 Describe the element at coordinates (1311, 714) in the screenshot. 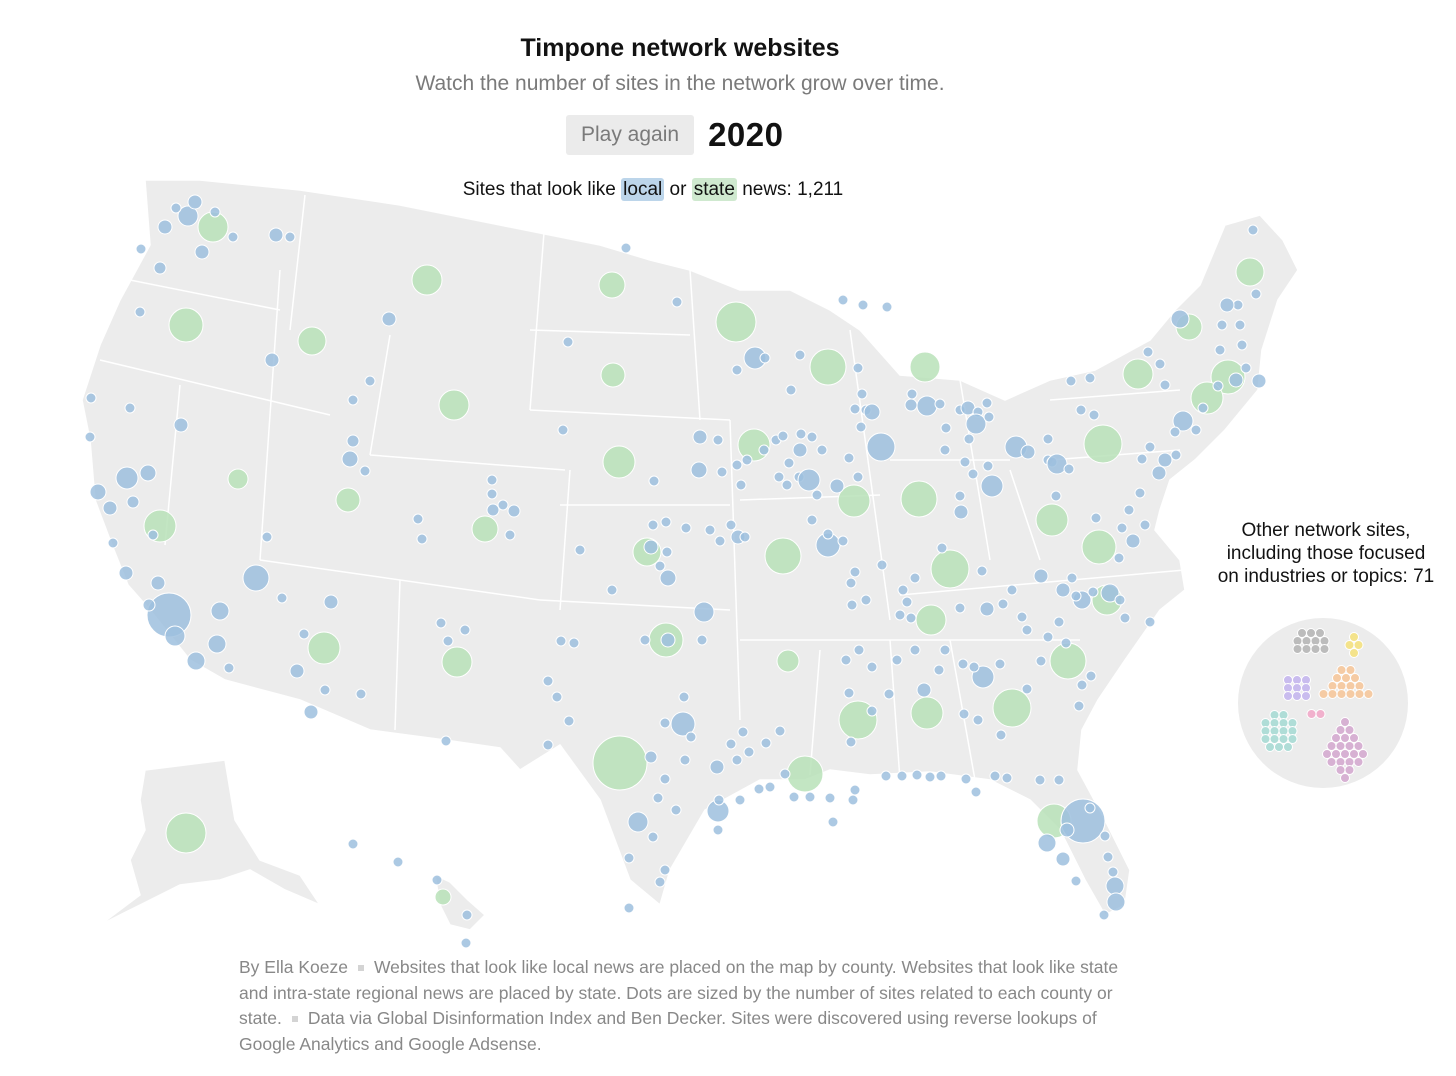

I see `other-dot-pink` at that location.